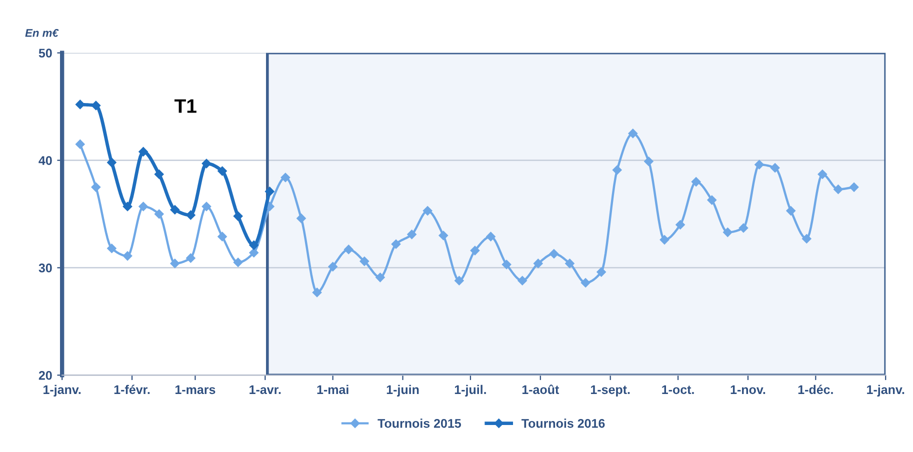  I want to click on legend-label: Tournois 2016, so click(563, 423).